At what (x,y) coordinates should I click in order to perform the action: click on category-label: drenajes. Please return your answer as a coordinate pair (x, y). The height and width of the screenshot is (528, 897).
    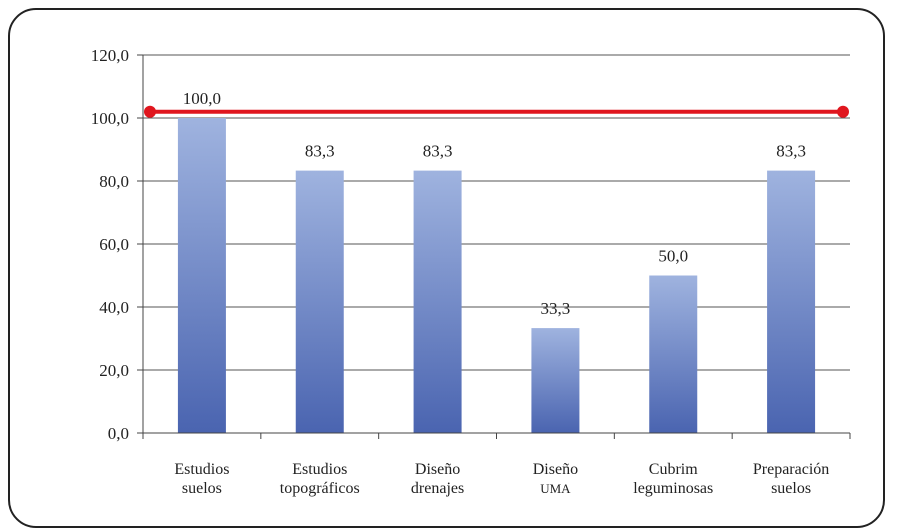
    Looking at the image, I should click on (437, 488).